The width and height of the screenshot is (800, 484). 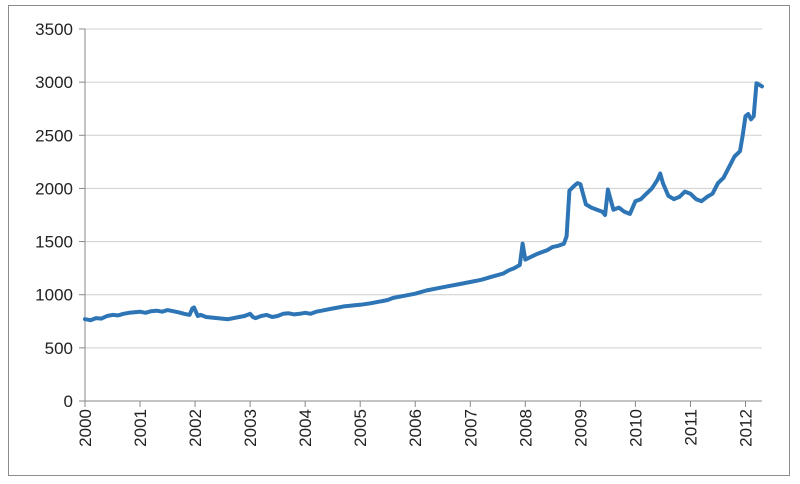 What do you see at coordinates (525, 428) in the screenshot?
I see `x-tick-label: 2008` at bounding box center [525, 428].